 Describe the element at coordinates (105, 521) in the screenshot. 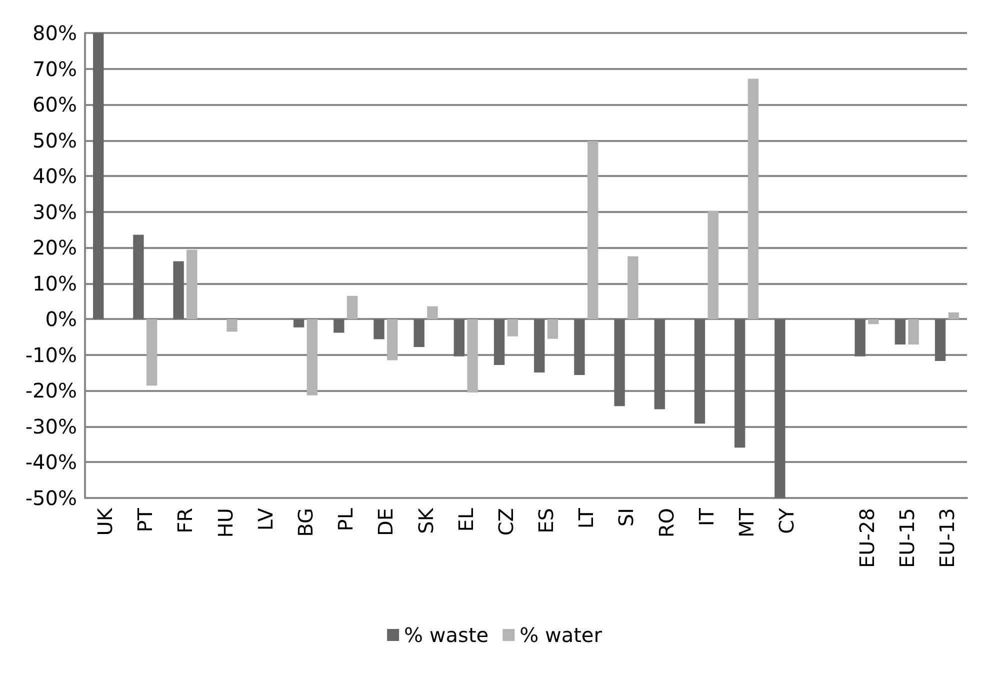

I see `x-tick-label: UK` at that location.